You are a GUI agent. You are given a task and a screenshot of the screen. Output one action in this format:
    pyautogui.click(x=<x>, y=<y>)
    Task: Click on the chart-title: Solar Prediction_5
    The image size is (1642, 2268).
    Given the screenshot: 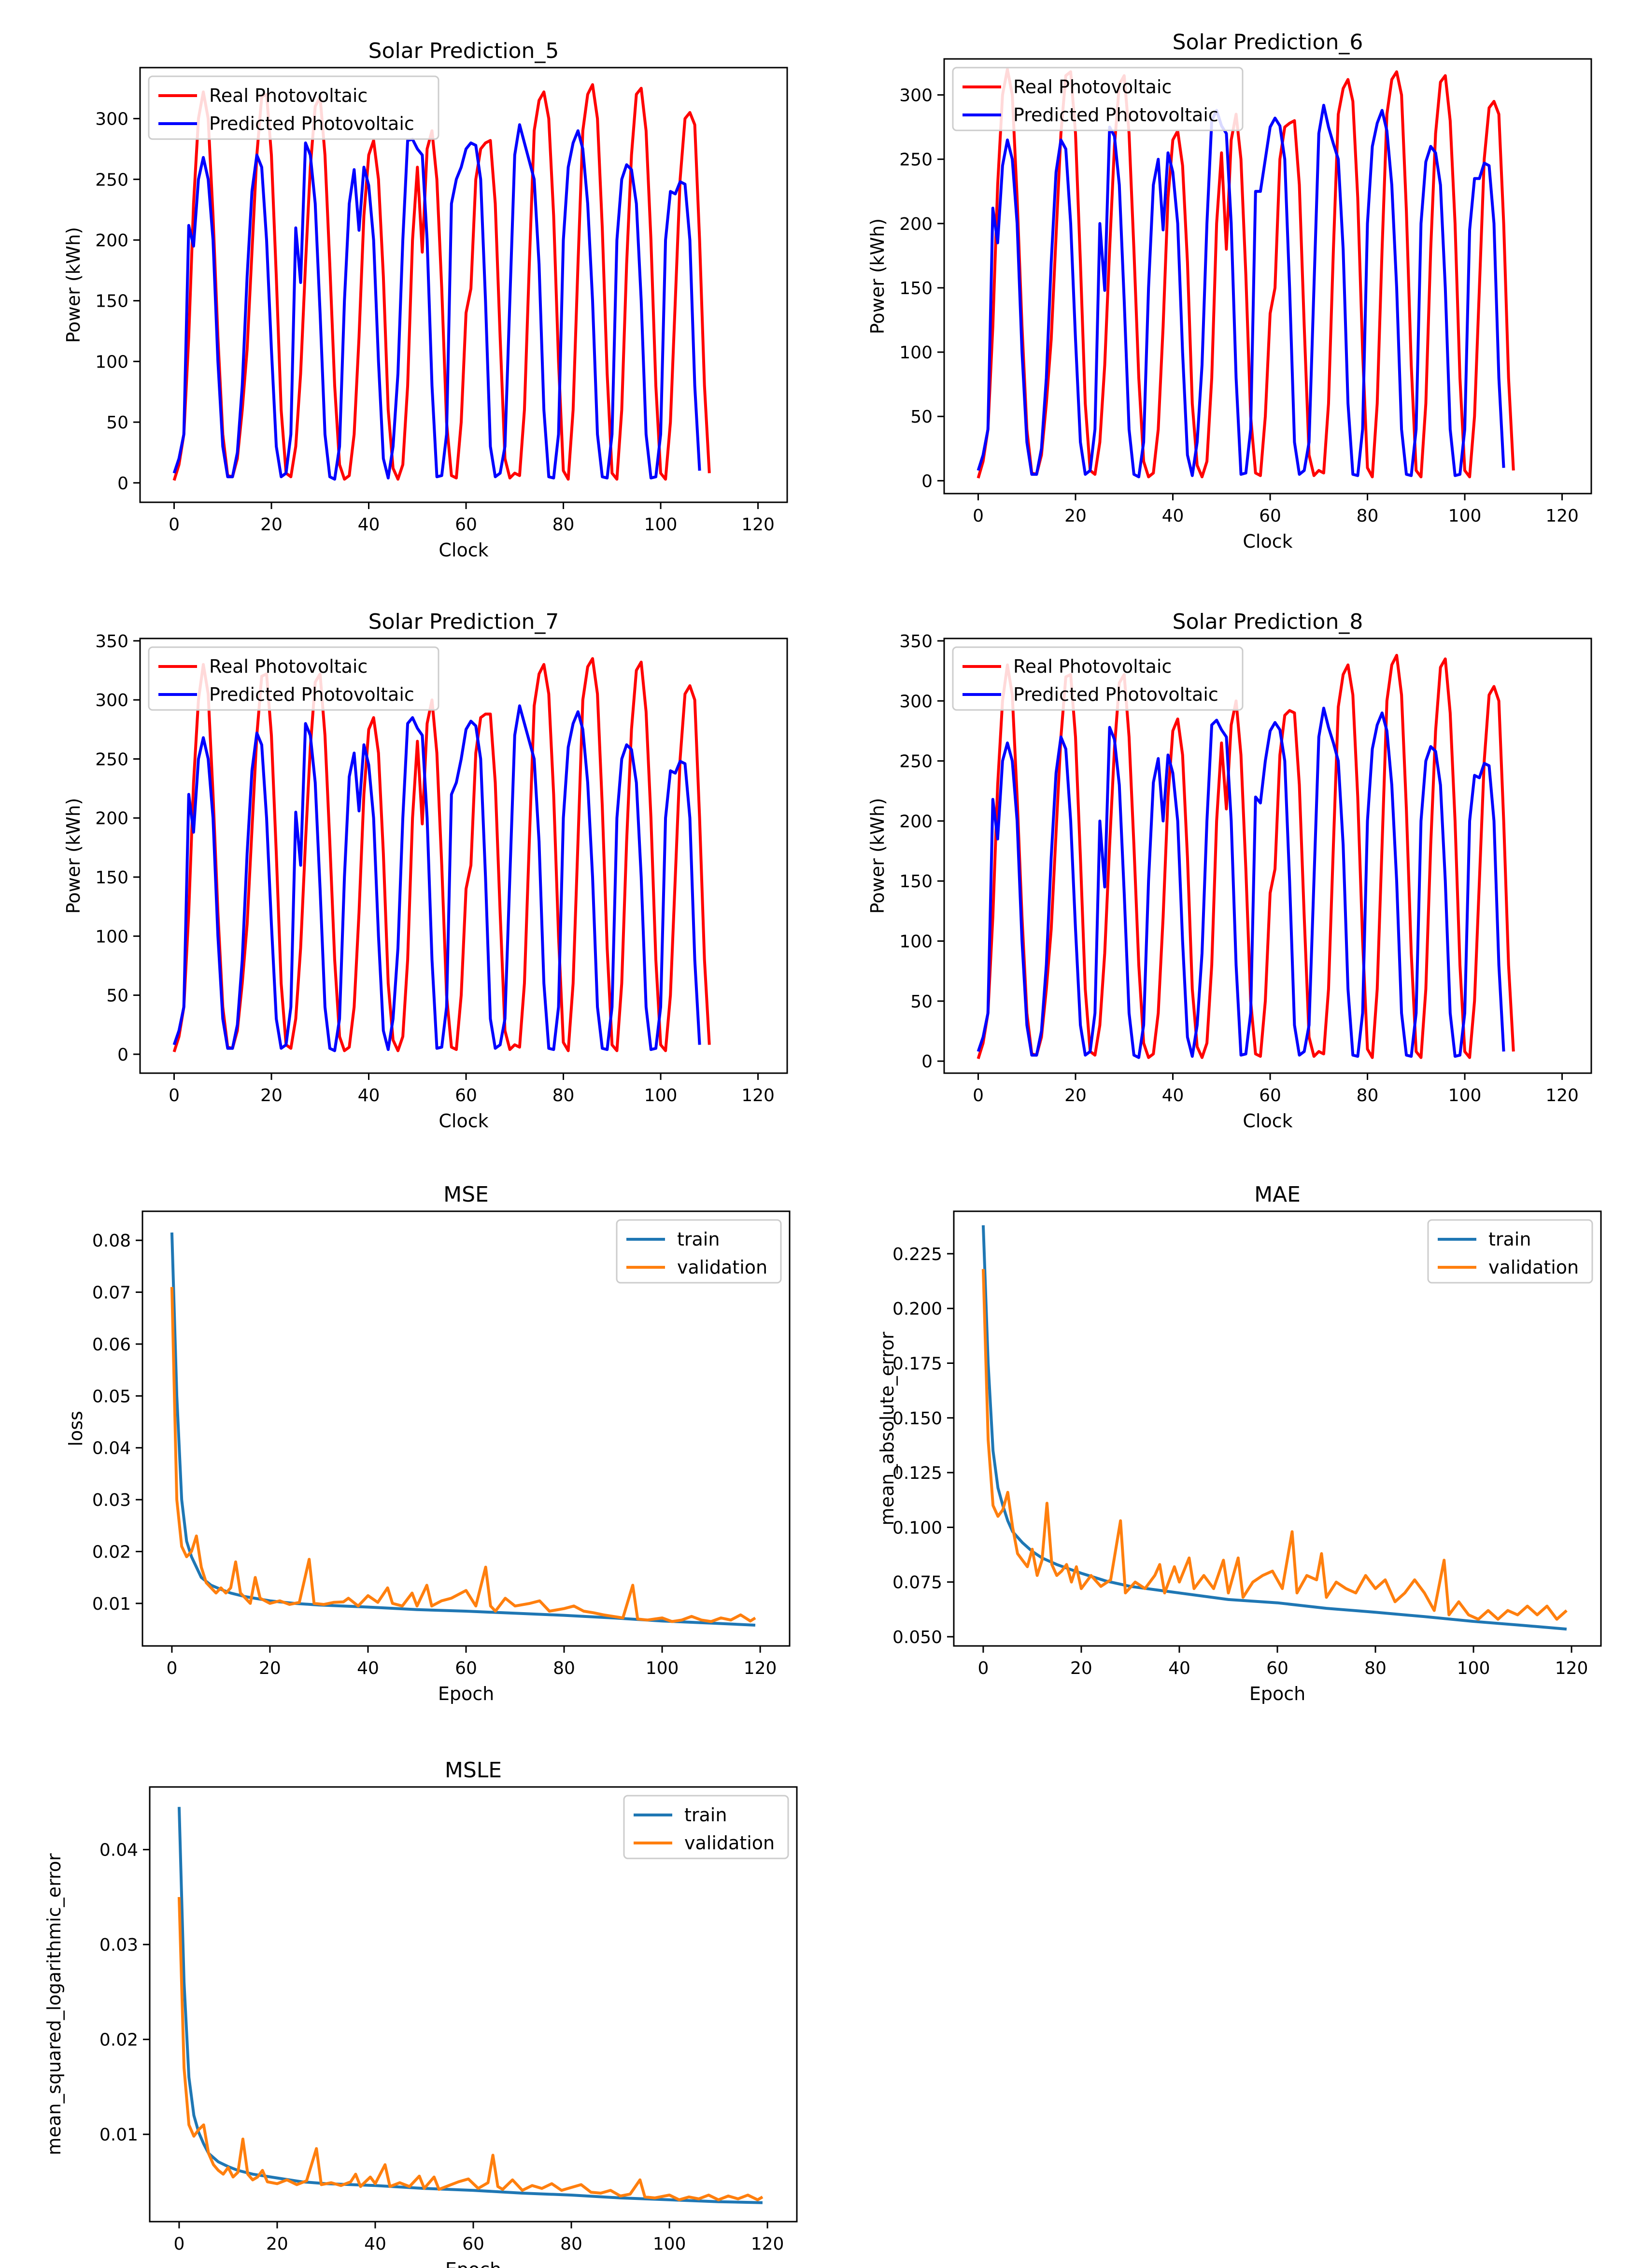 What is the action you would take?
    pyautogui.click(x=464, y=51)
    